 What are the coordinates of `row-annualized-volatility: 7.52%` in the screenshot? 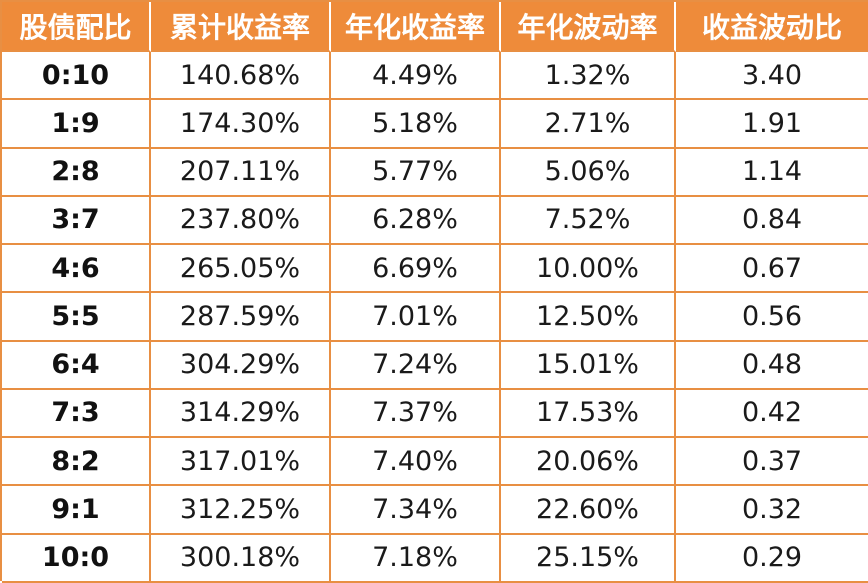 It's located at (588, 221).